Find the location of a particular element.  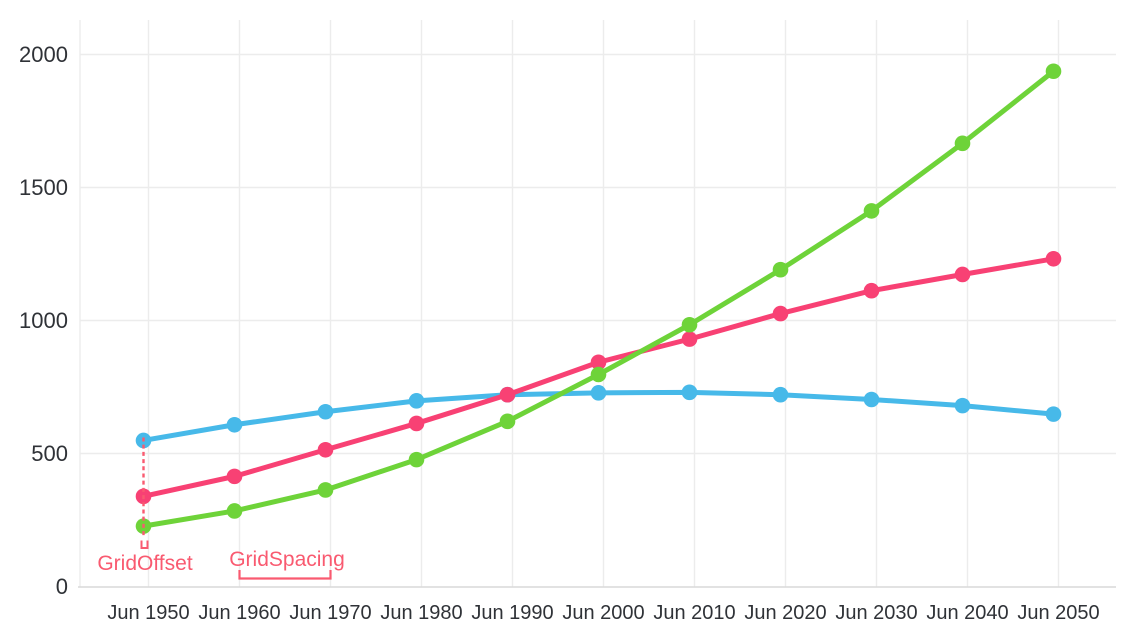

annotations-layer is located at coordinates (236, 508).